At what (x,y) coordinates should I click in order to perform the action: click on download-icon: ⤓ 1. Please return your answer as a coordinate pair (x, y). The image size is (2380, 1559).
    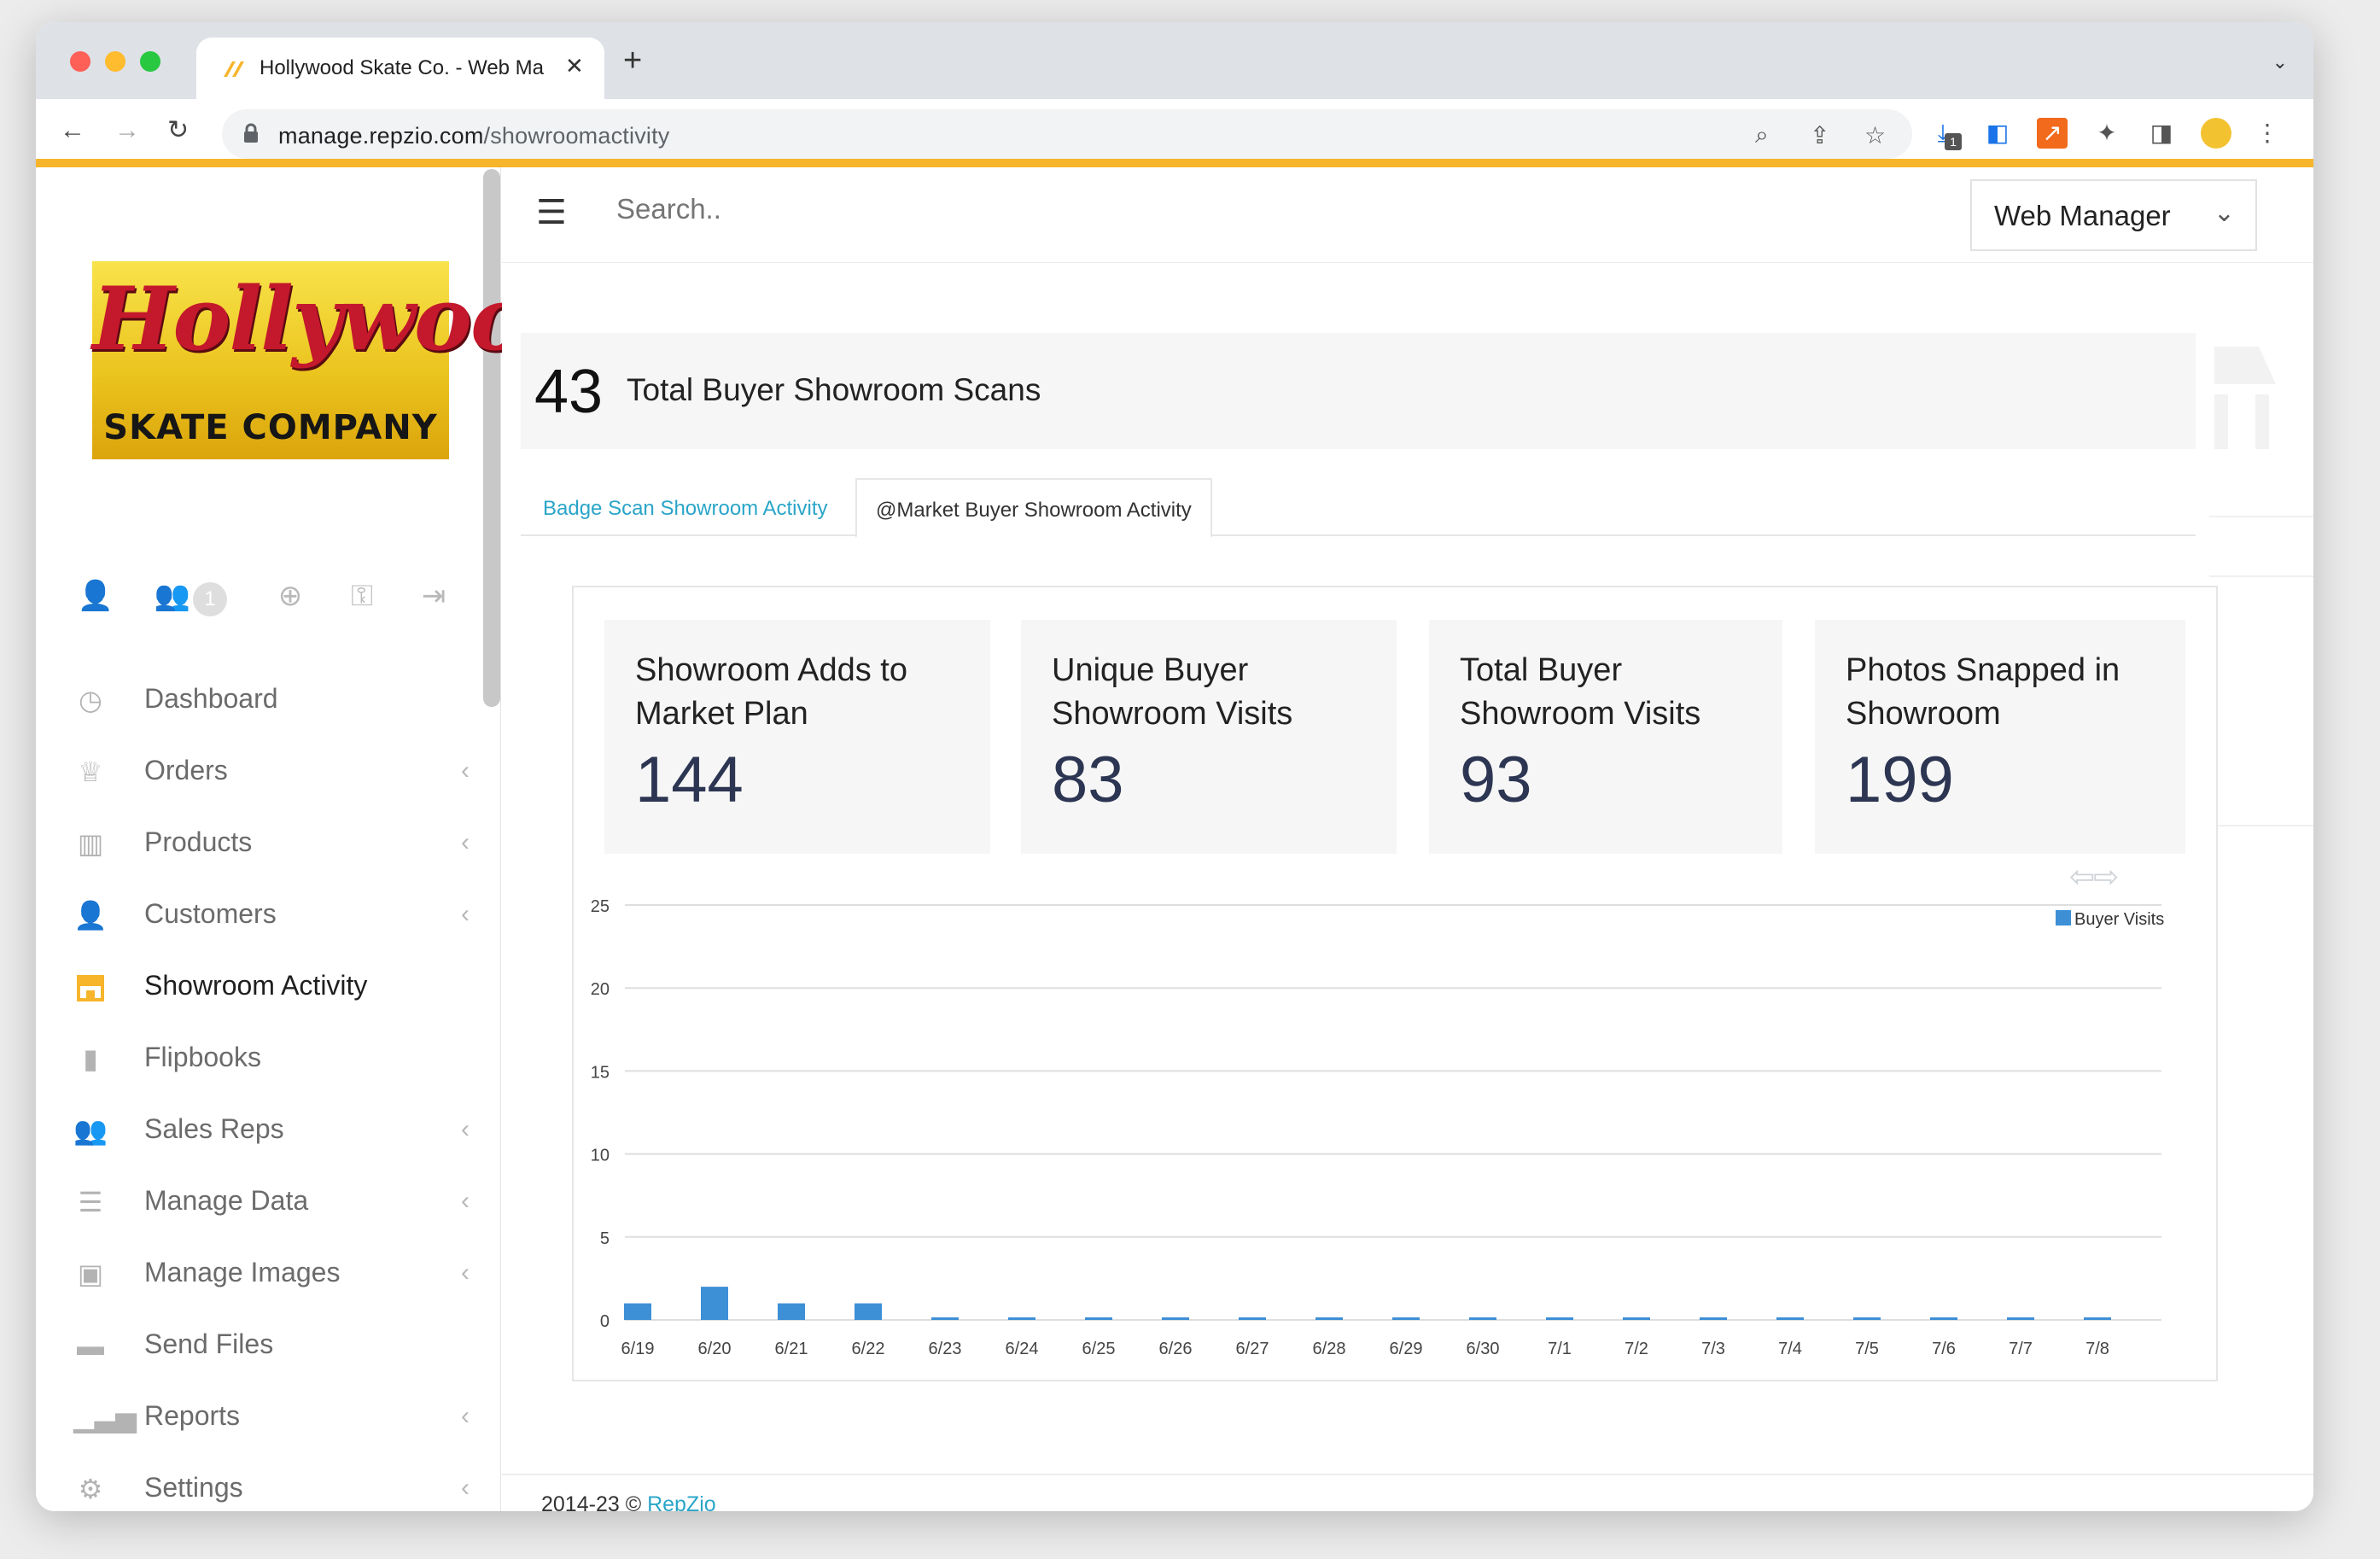
    Looking at the image, I should click on (1945, 134).